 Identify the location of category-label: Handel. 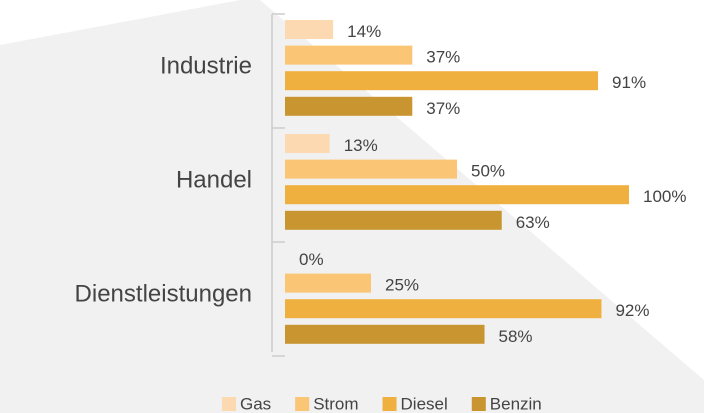
(214, 180).